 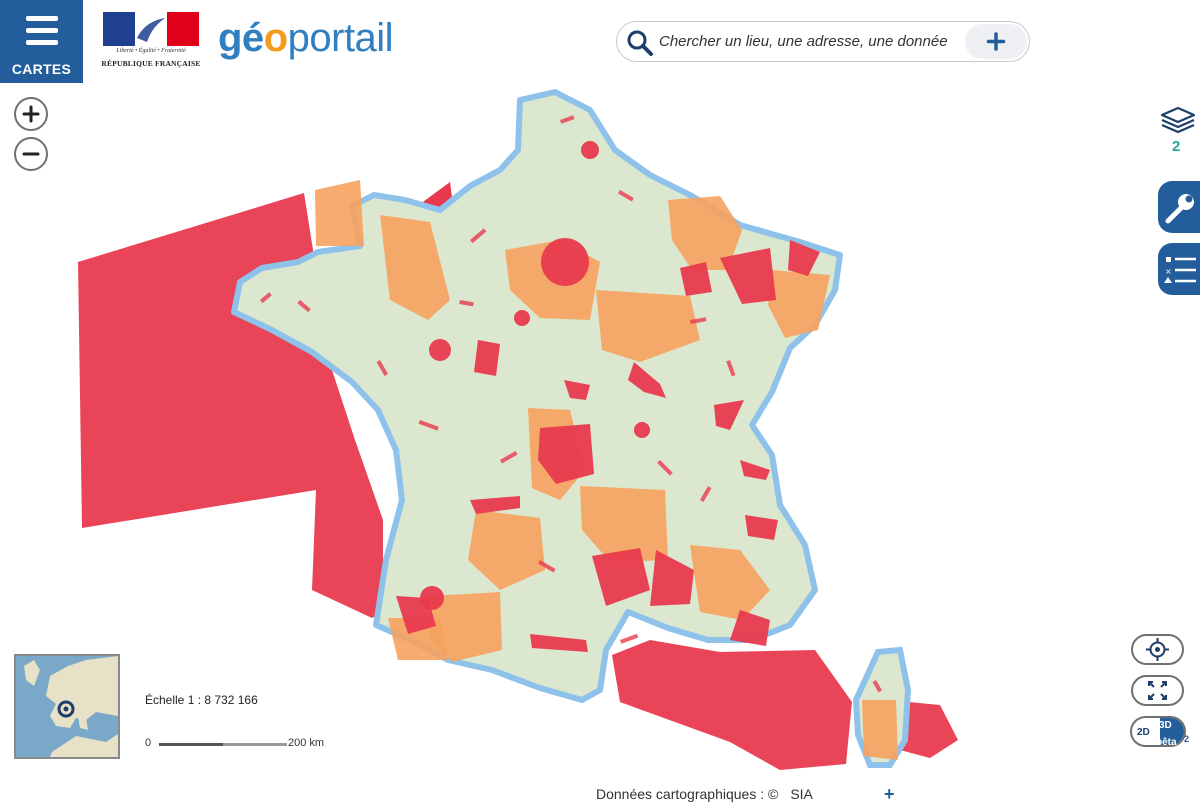 I want to click on geolocate-button, so click(x=1157, y=649).